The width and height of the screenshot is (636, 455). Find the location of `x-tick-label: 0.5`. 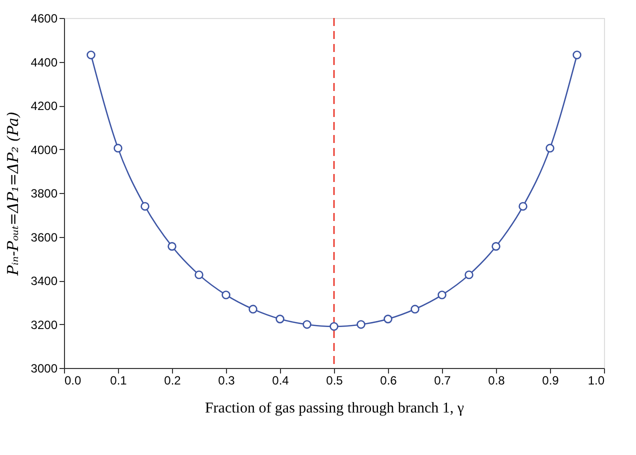

x-tick-label: 0.5 is located at coordinates (335, 381).